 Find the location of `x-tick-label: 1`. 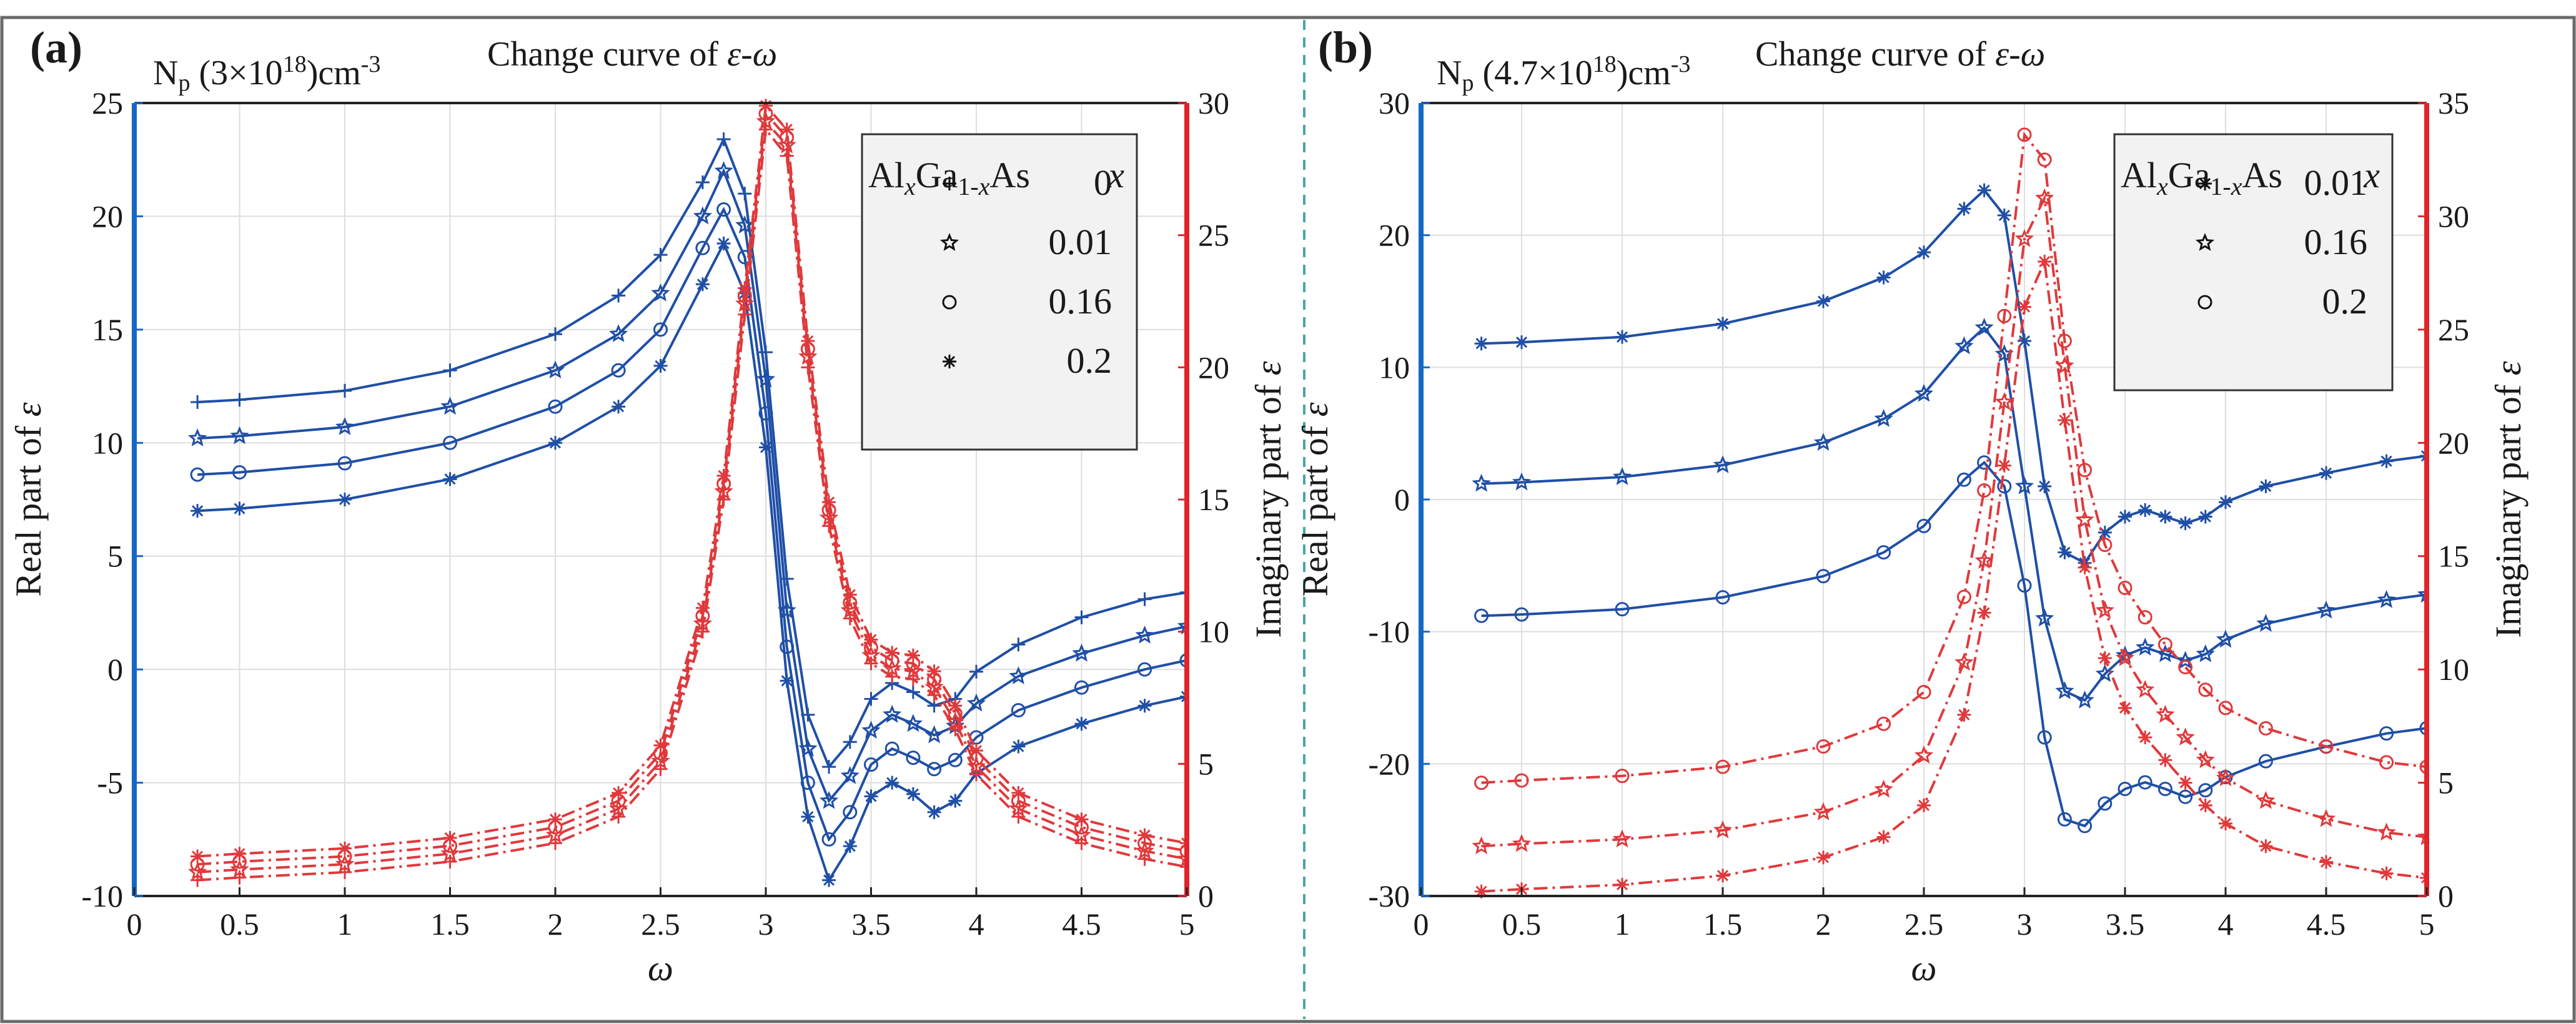

x-tick-label: 1 is located at coordinates (1622, 924).